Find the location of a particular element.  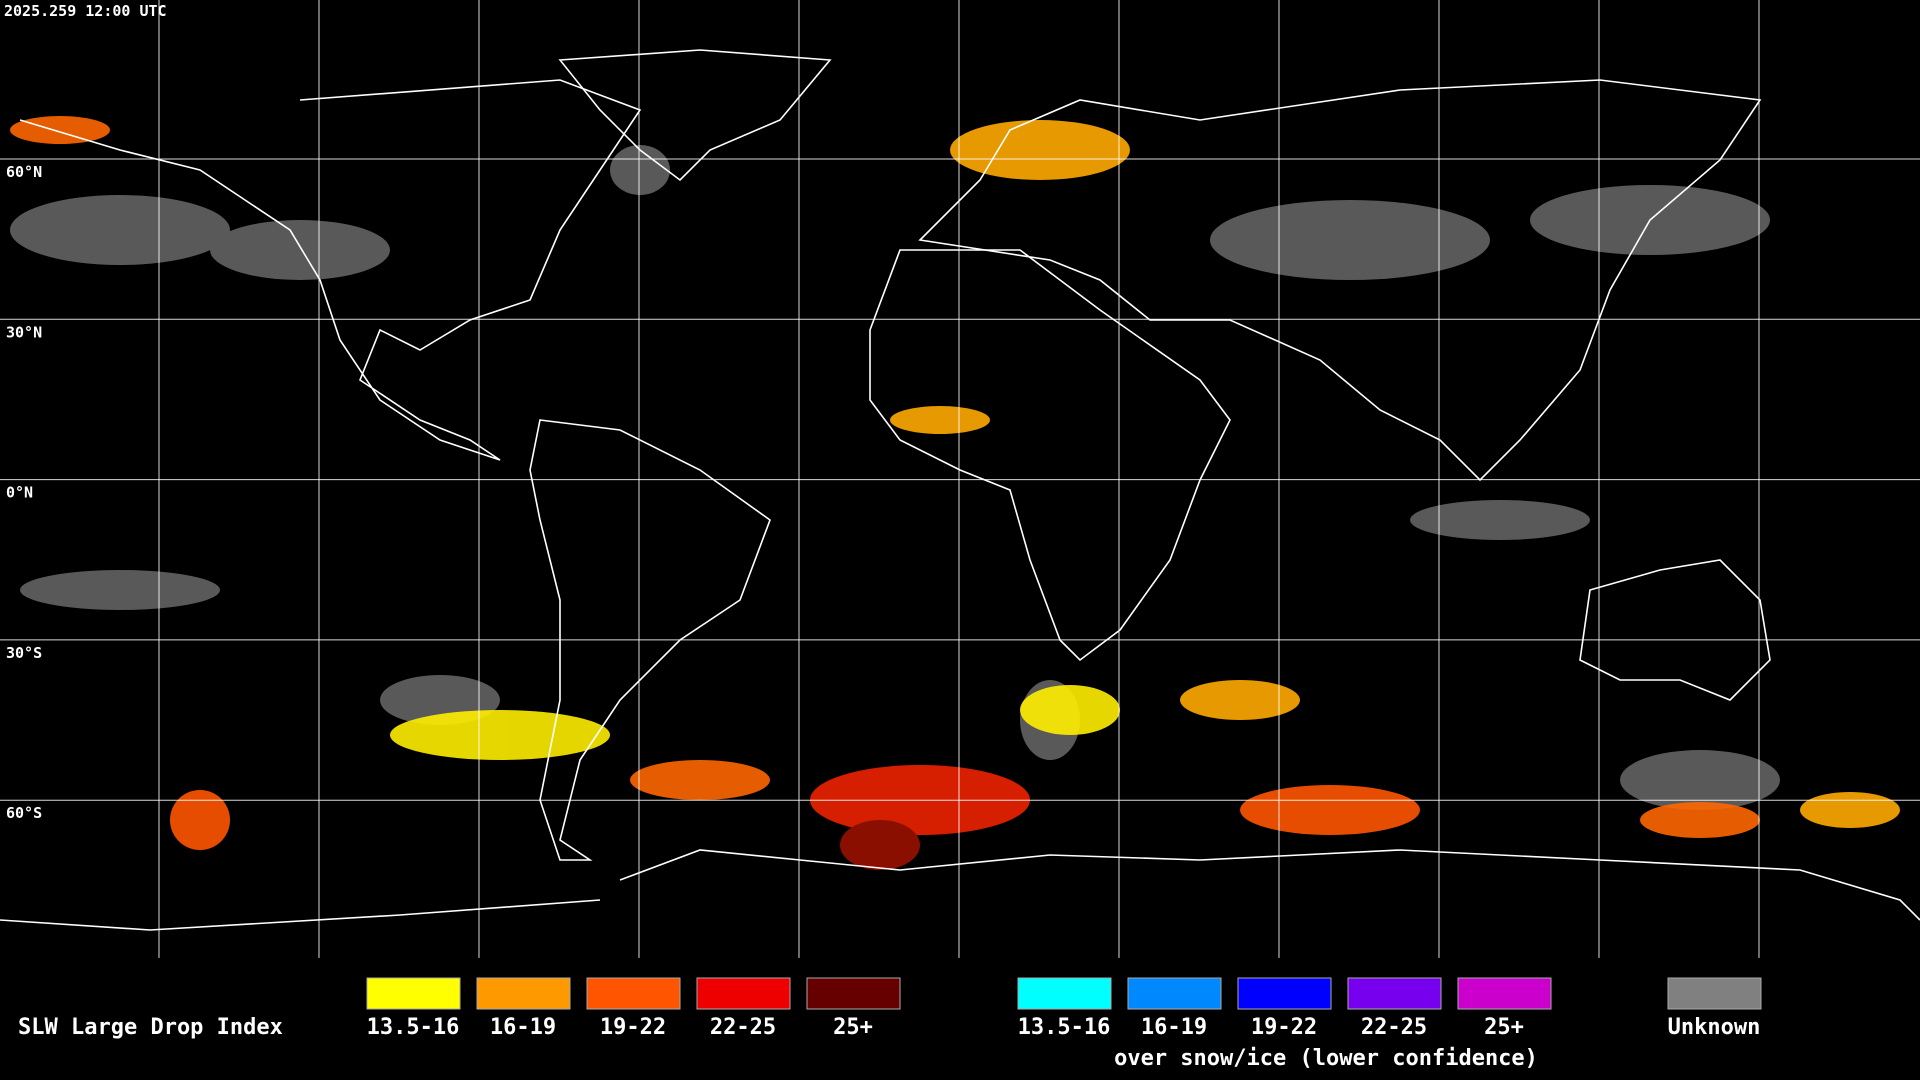

latitude-label: 30°S is located at coordinates (24, 653).